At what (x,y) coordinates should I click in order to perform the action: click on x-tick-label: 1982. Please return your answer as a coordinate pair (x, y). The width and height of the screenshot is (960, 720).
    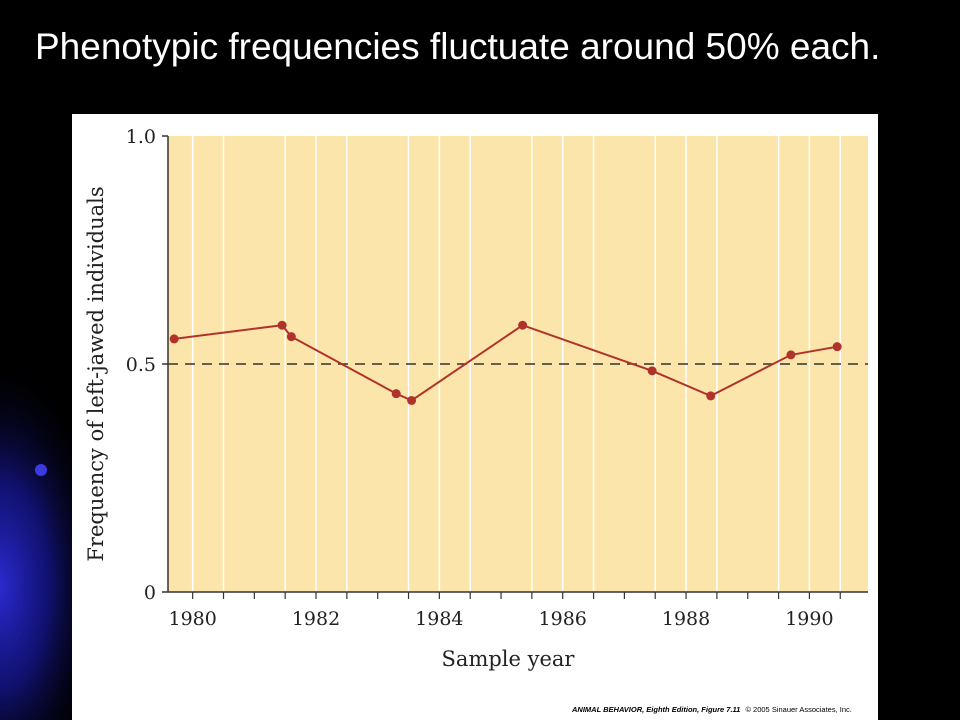
    Looking at the image, I should click on (316, 619).